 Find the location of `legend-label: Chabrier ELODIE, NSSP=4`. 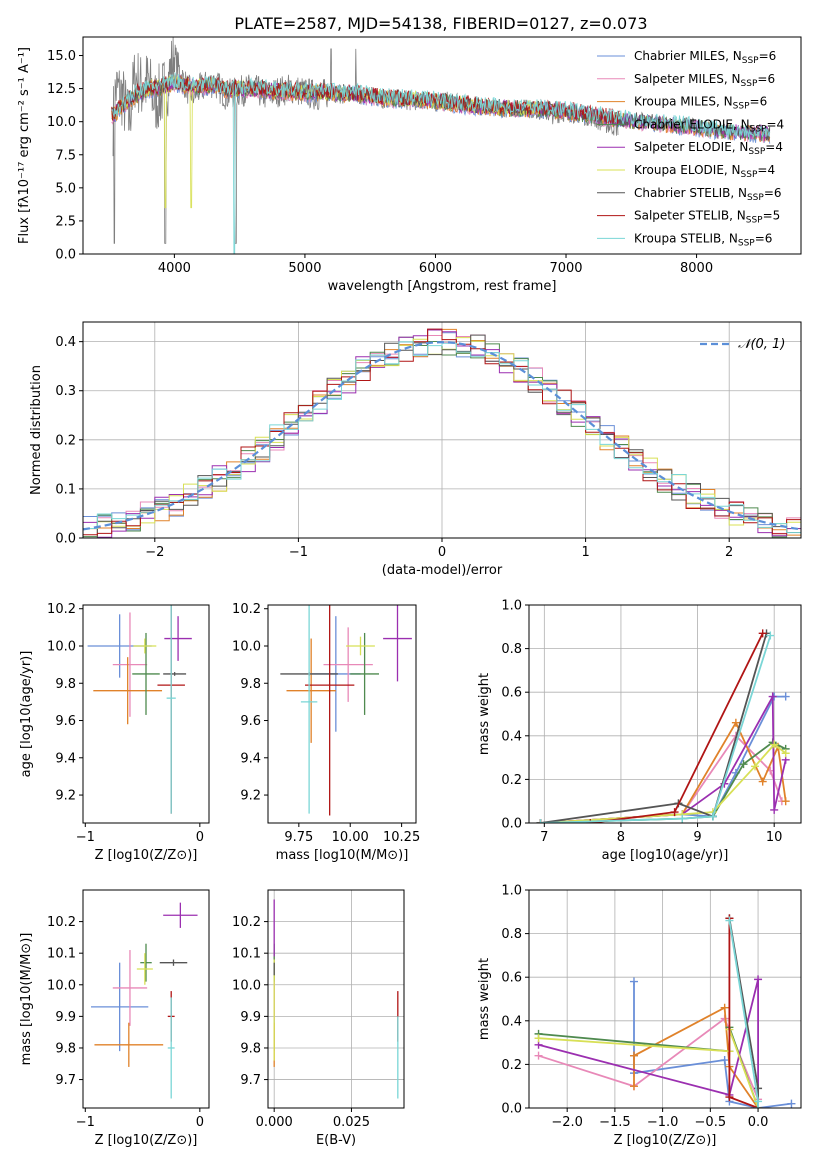

legend-label: Chabrier ELODIE, NSSP=4 is located at coordinates (709, 125).